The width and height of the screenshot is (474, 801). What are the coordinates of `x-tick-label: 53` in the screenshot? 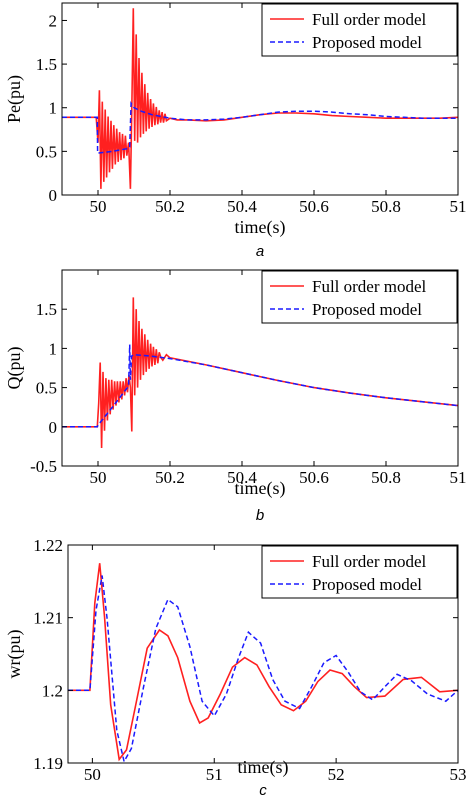 It's located at (458, 774).